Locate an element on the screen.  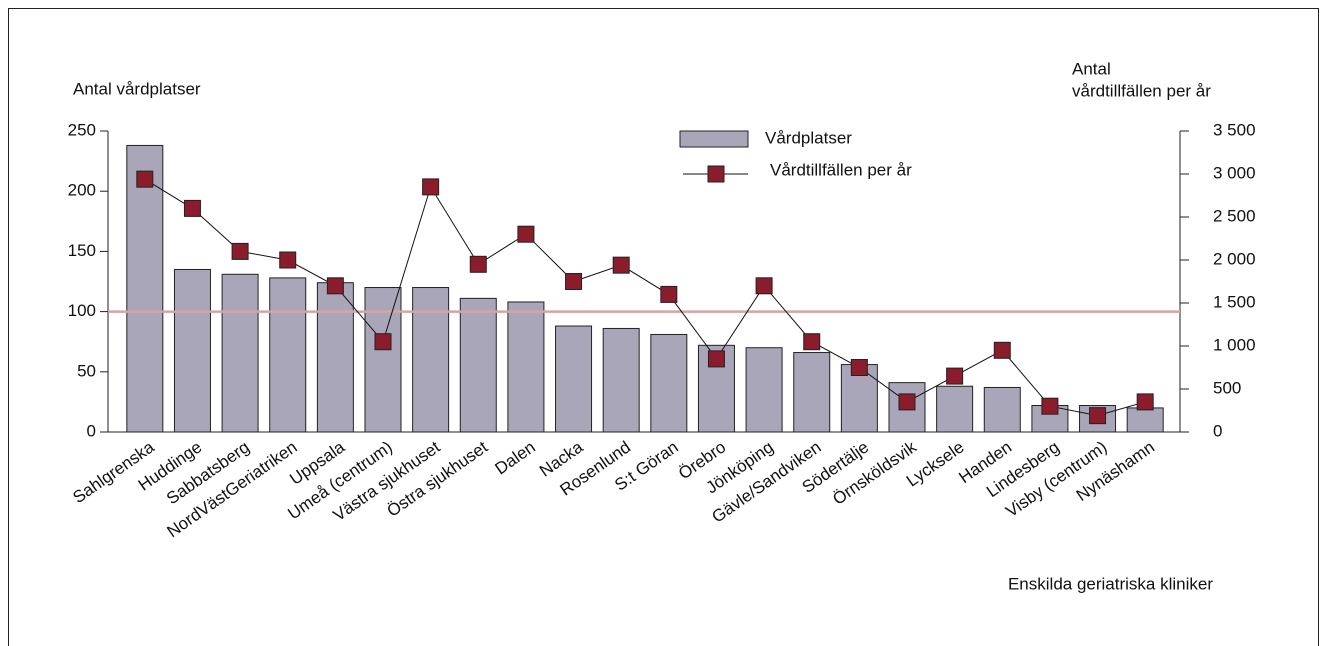
y-tick-label: 250 is located at coordinates (82, 129).